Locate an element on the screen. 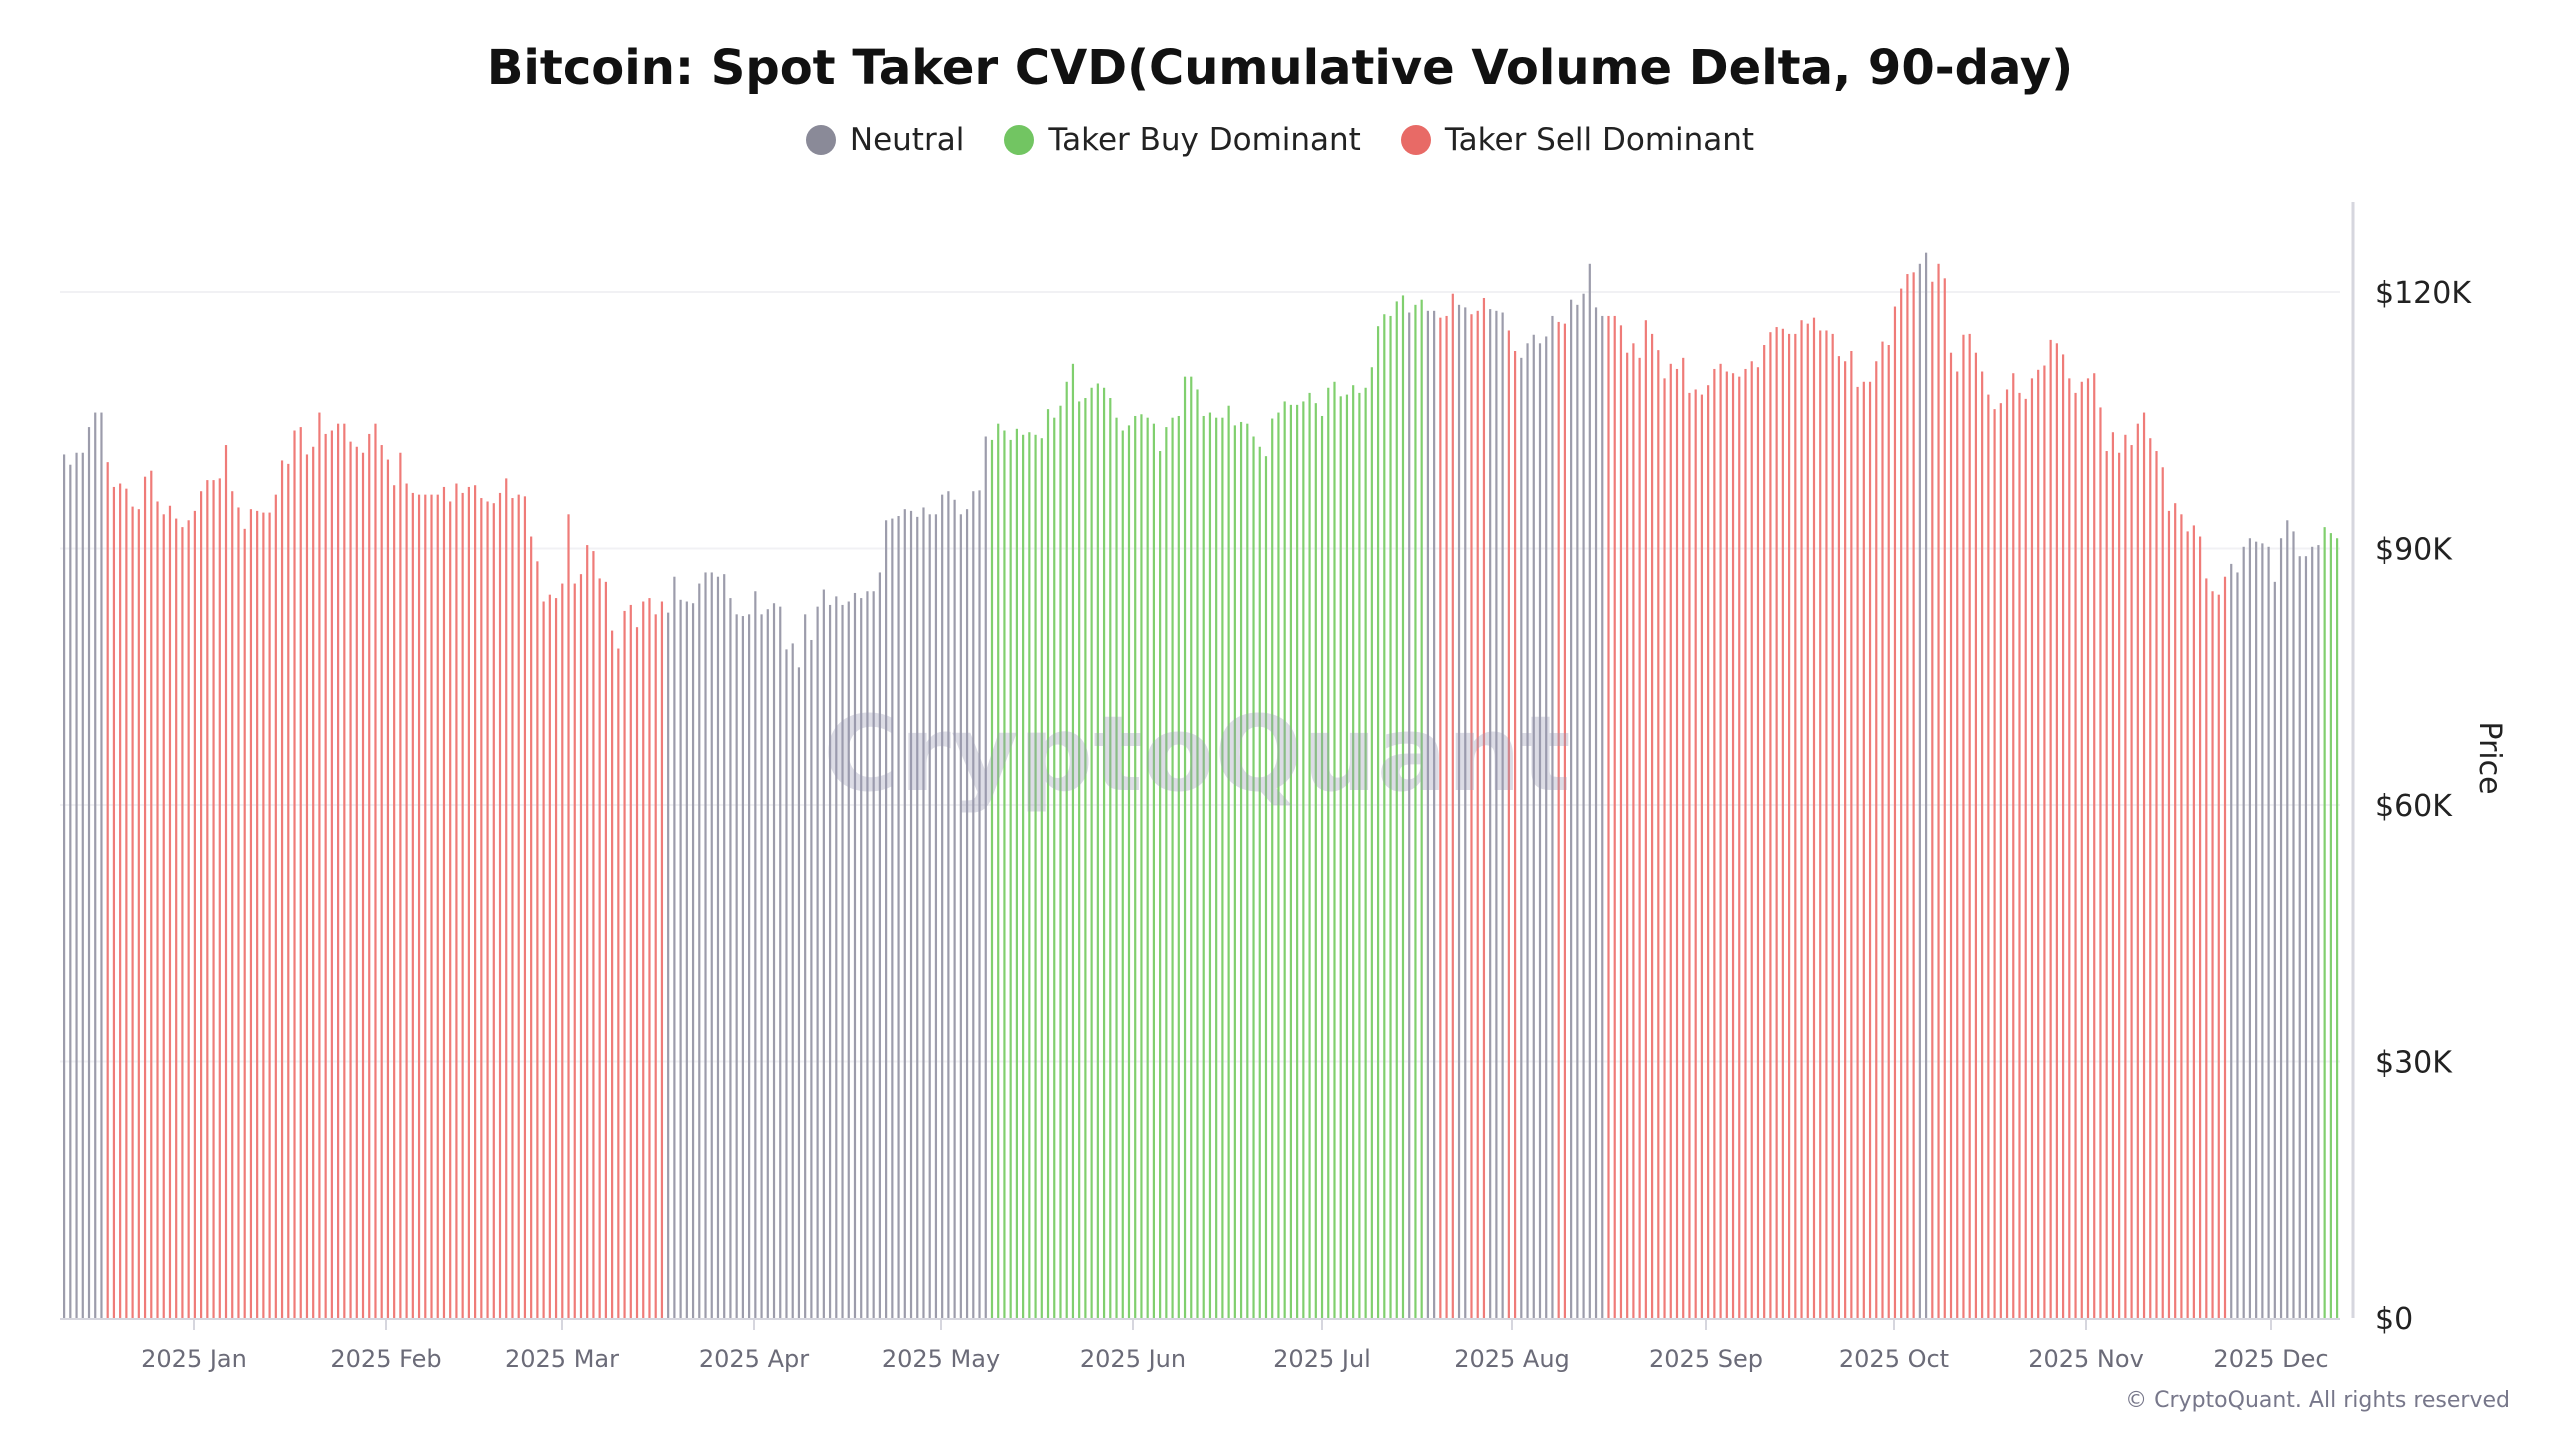  neutral-dot-icon is located at coordinates (820, 140).